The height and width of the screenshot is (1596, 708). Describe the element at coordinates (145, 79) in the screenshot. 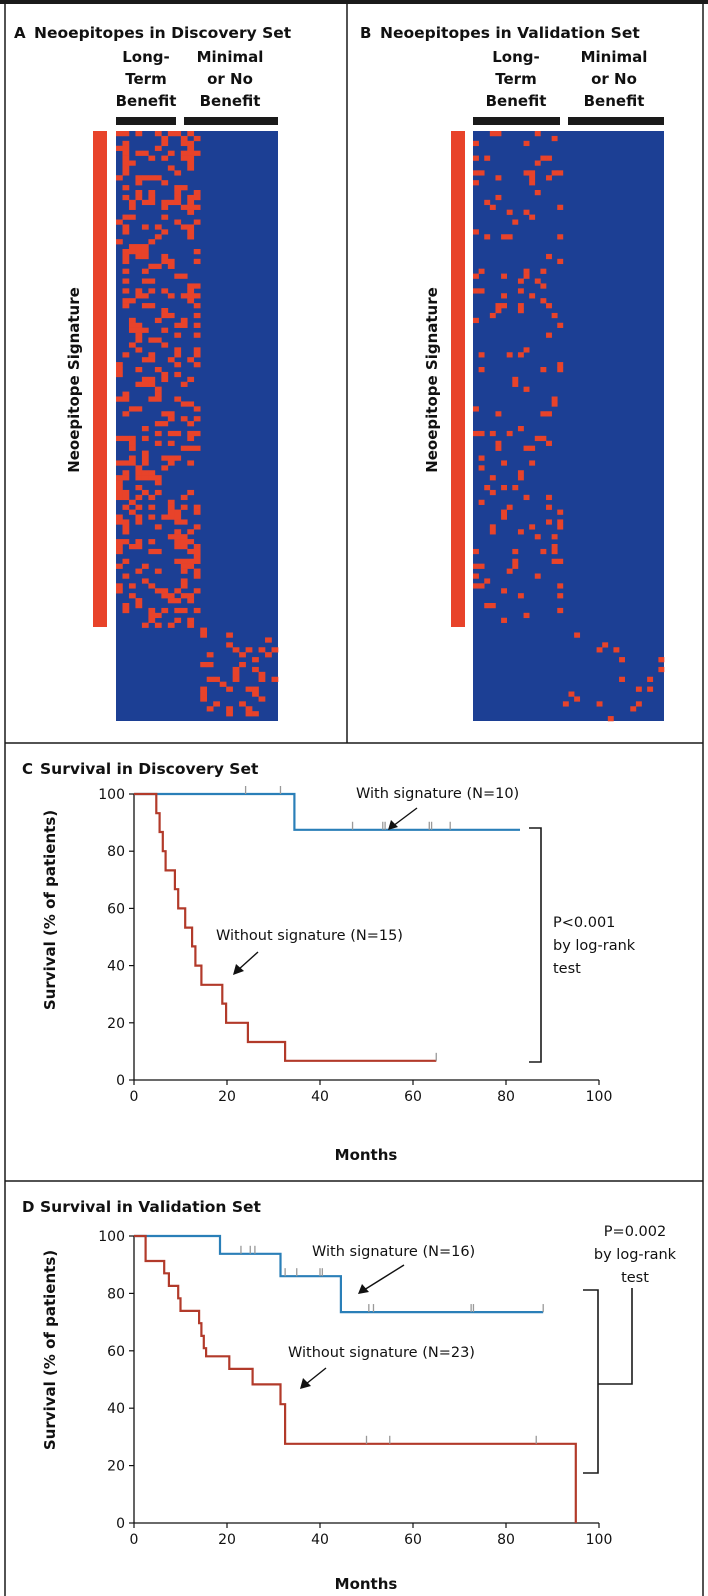

I see `group-label-long-term-a-2: Term` at that location.